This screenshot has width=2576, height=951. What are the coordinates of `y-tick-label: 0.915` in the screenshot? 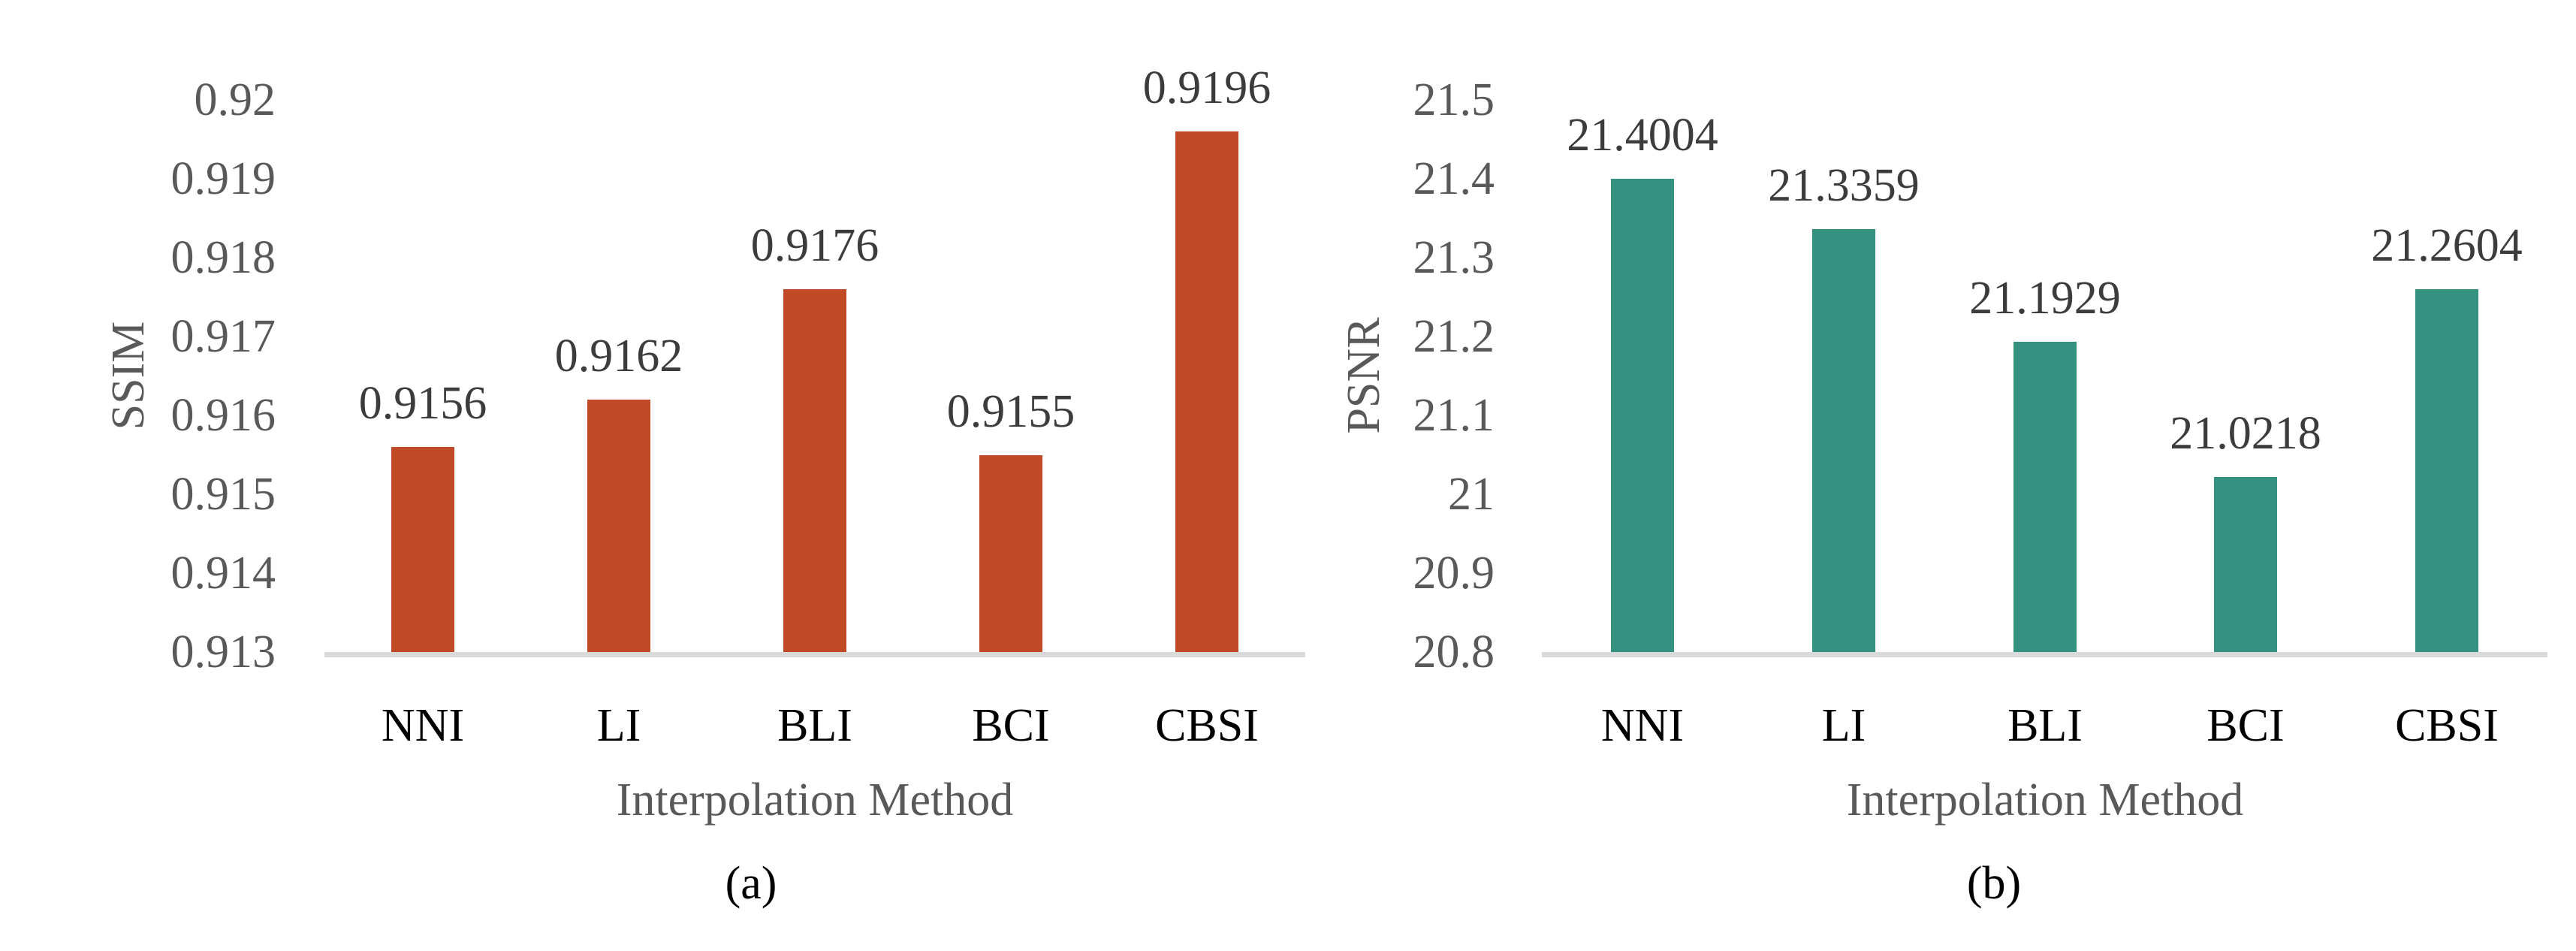 It's located at (223, 494).